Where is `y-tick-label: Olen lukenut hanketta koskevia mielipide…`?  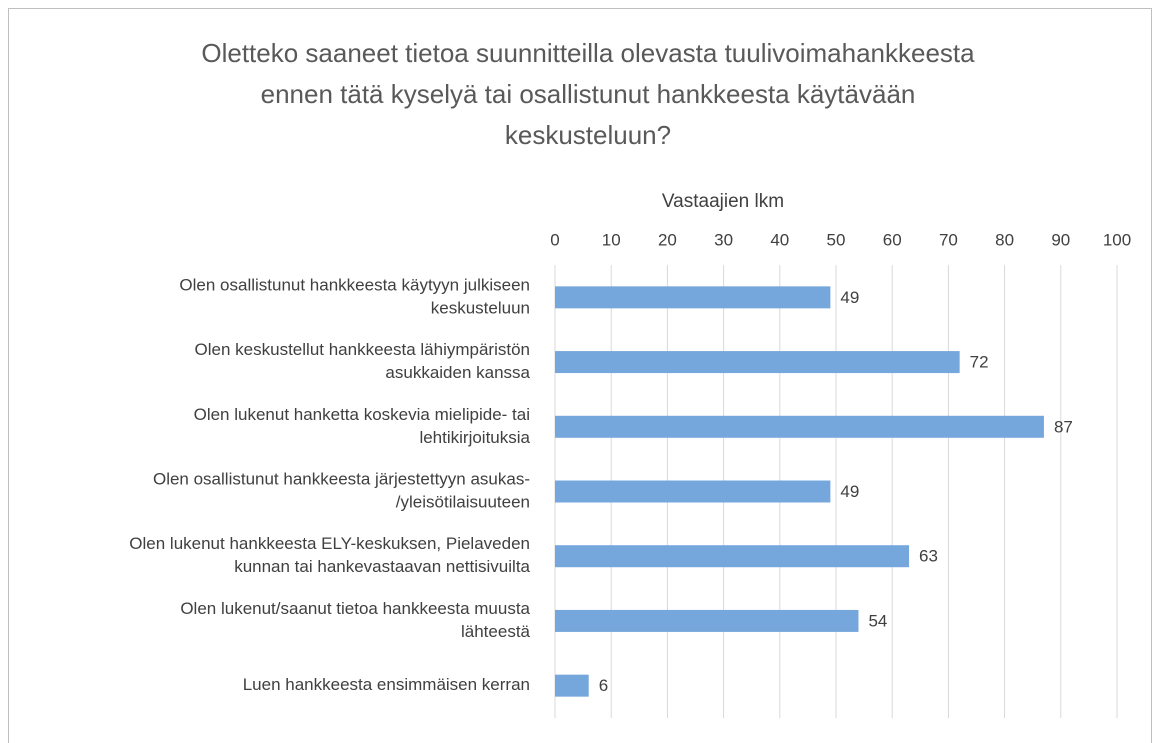
y-tick-label: Olen lukenut hanketta koskevia mielipide… is located at coordinates (362, 414).